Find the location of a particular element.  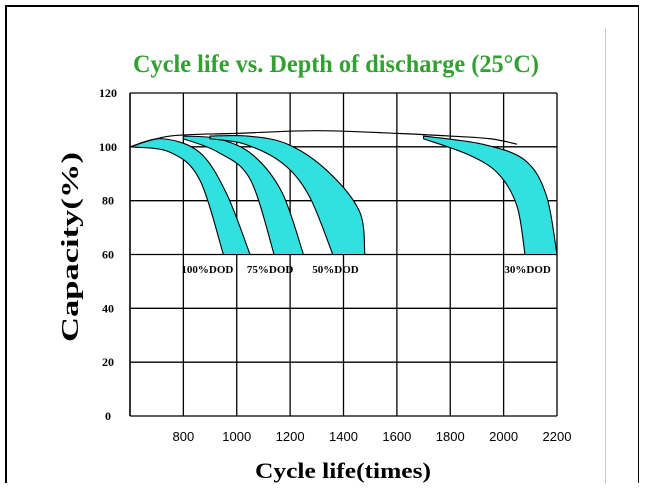

right-divider is located at coordinates (605, 256).